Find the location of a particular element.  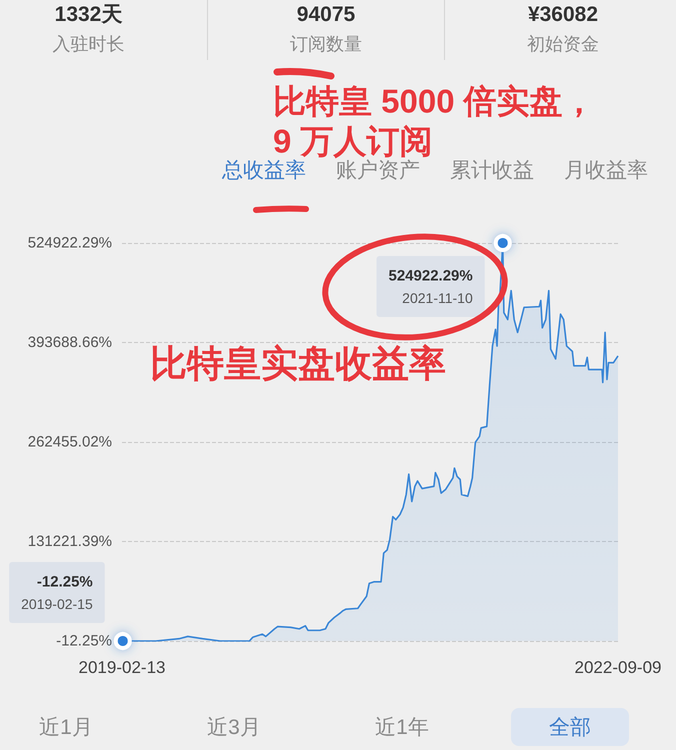

text: 入驻时长 is located at coordinates (89, 44).